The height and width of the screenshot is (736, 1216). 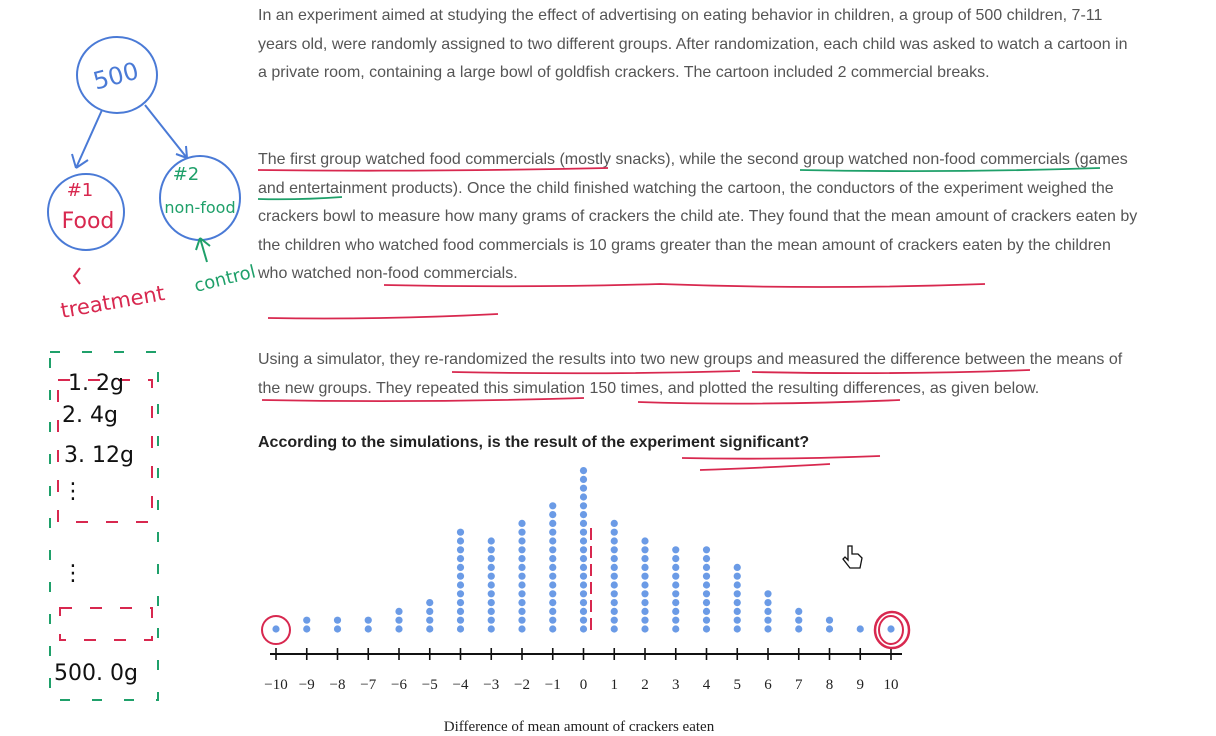 I want to click on x-tick-label--6: −6, so click(x=399, y=685).